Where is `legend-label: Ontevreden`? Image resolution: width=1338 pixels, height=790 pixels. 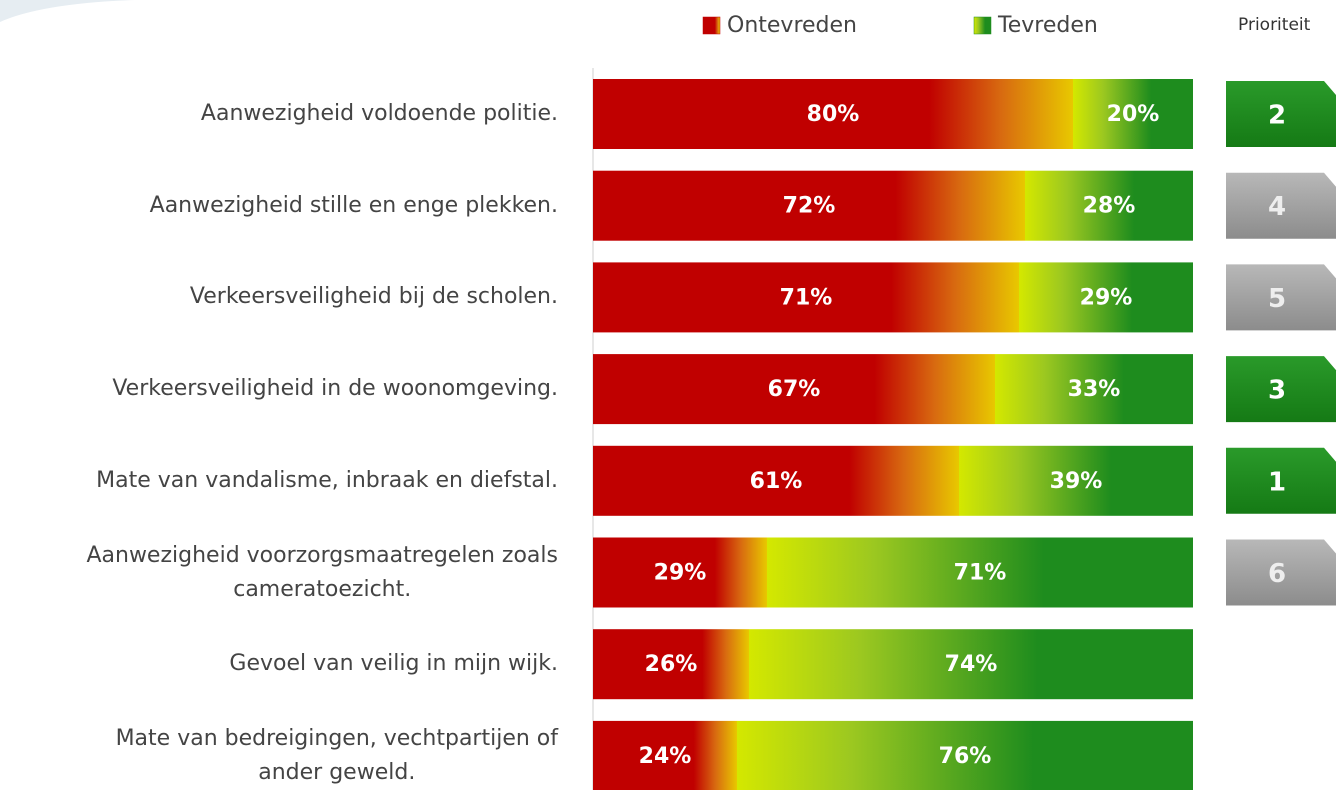 legend-label: Ontevreden is located at coordinates (792, 25).